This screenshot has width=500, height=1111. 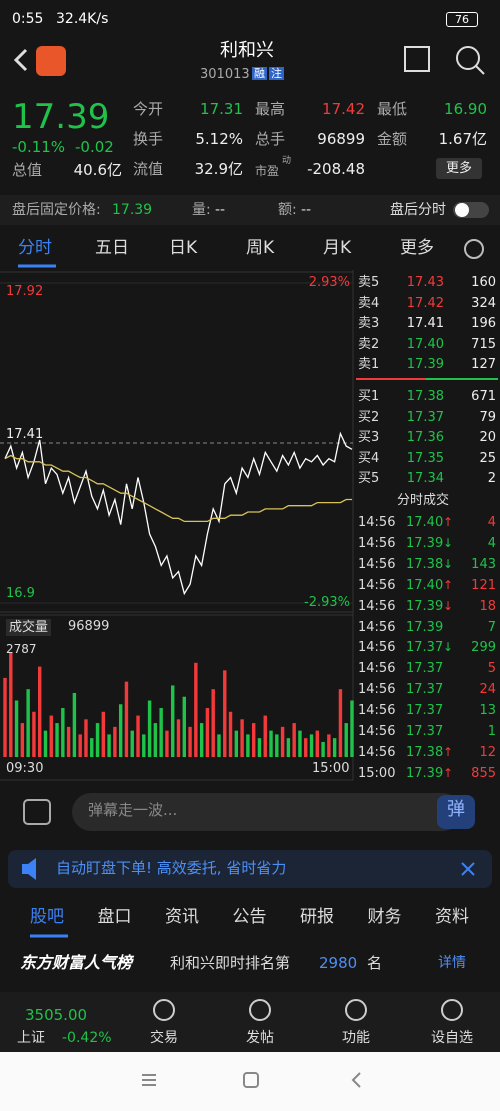 I want to click on banner-icon, so click(x=29, y=869).